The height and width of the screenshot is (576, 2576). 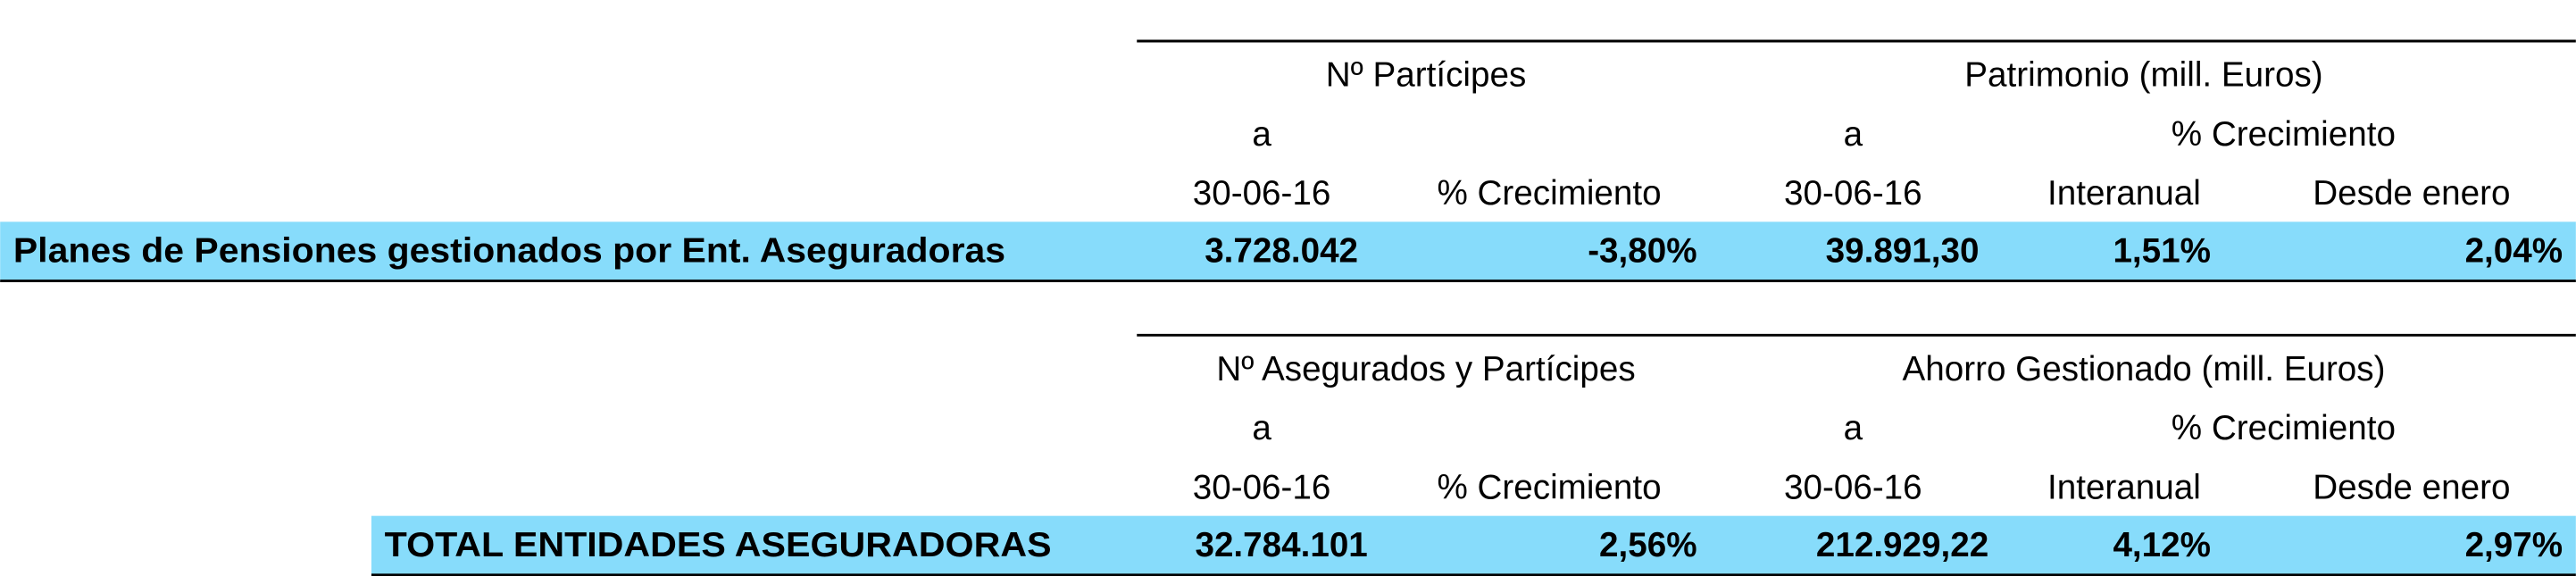 What do you see at coordinates (1426, 76) in the screenshot?
I see `group-header: Nº Partícipes` at bounding box center [1426, 76].